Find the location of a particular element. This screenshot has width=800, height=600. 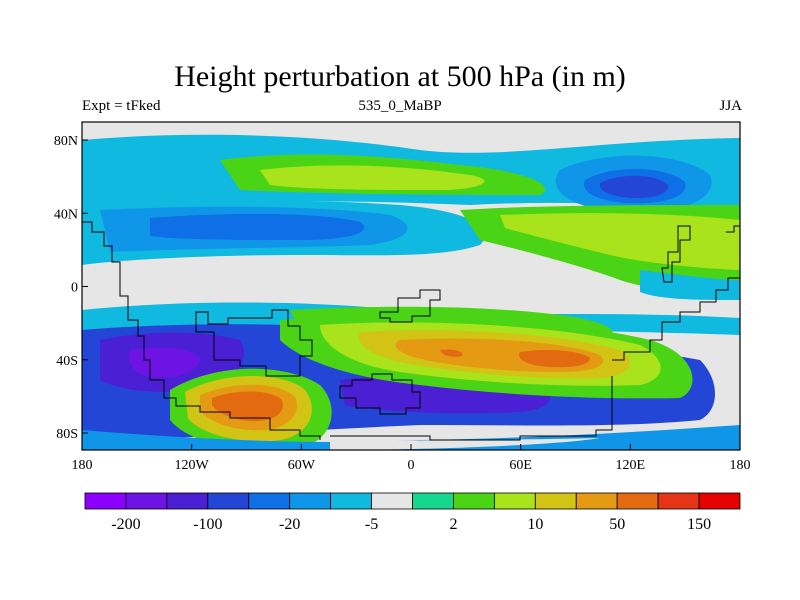

coastline-africa is located at coordinates (410, 306).